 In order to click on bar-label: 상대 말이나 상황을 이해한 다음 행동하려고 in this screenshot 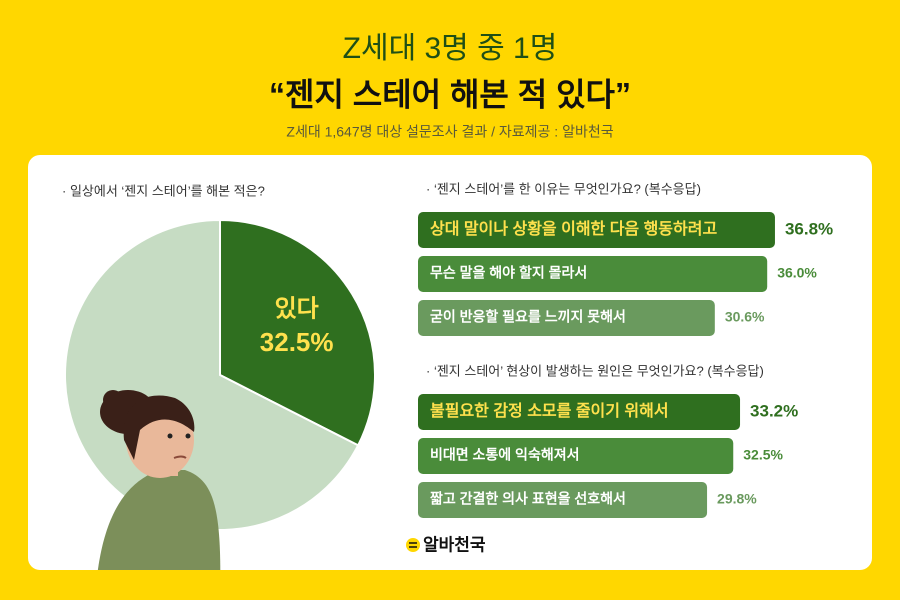, I will do `click(573, 228)`.